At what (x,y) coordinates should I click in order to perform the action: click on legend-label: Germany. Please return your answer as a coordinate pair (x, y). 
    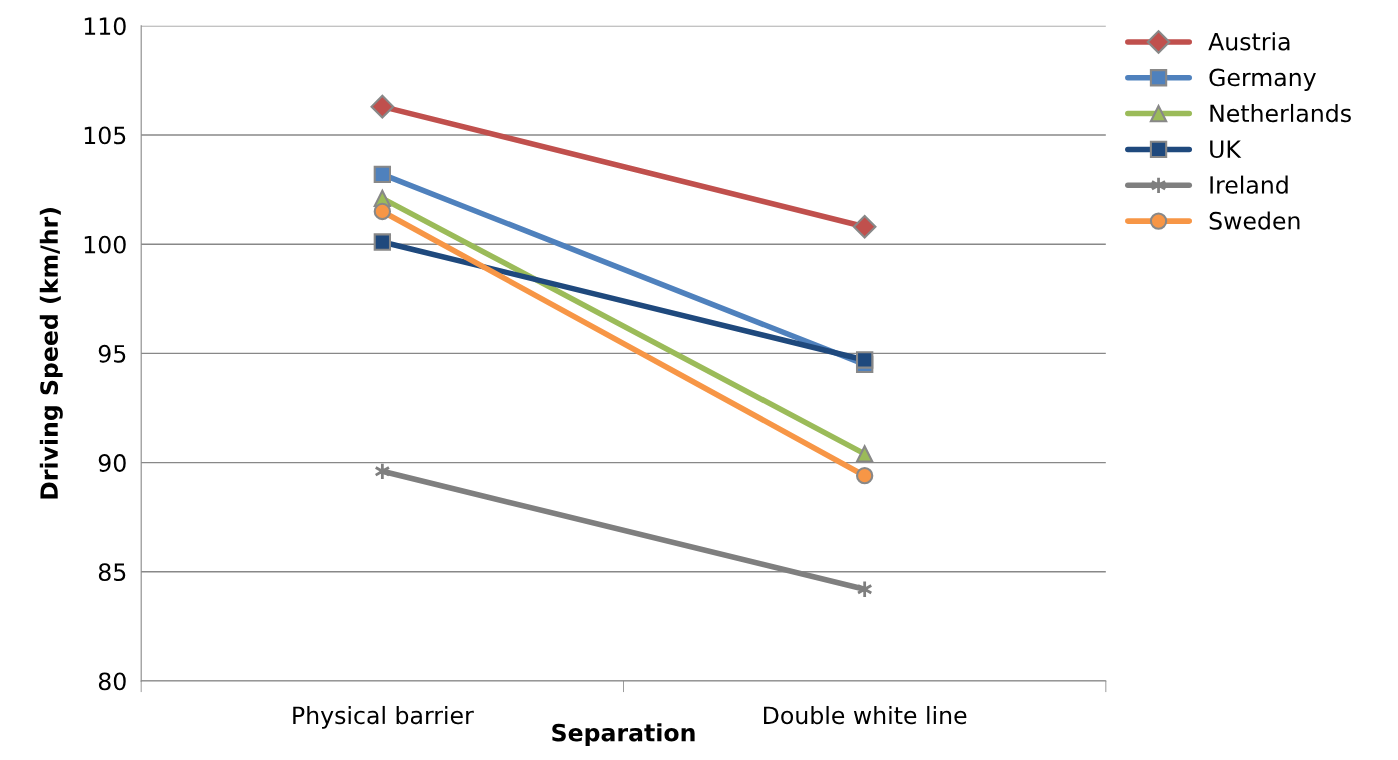
    Looking at the image, I should click on (1262, 79).